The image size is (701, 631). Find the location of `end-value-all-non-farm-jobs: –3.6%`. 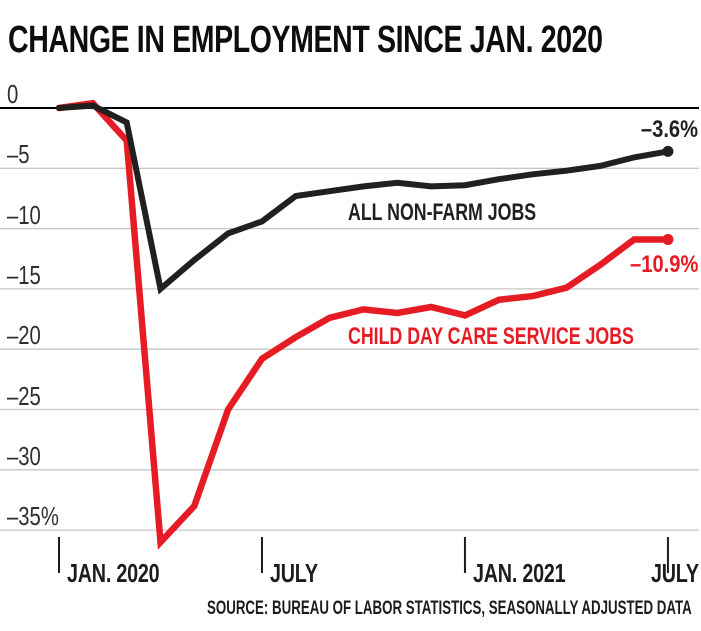

end-value-all-non-farm-jobs: –3.6% is located at coordinates (669, 129).